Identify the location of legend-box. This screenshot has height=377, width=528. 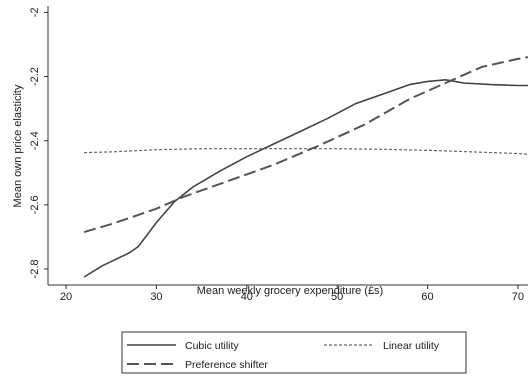
(294, 352).